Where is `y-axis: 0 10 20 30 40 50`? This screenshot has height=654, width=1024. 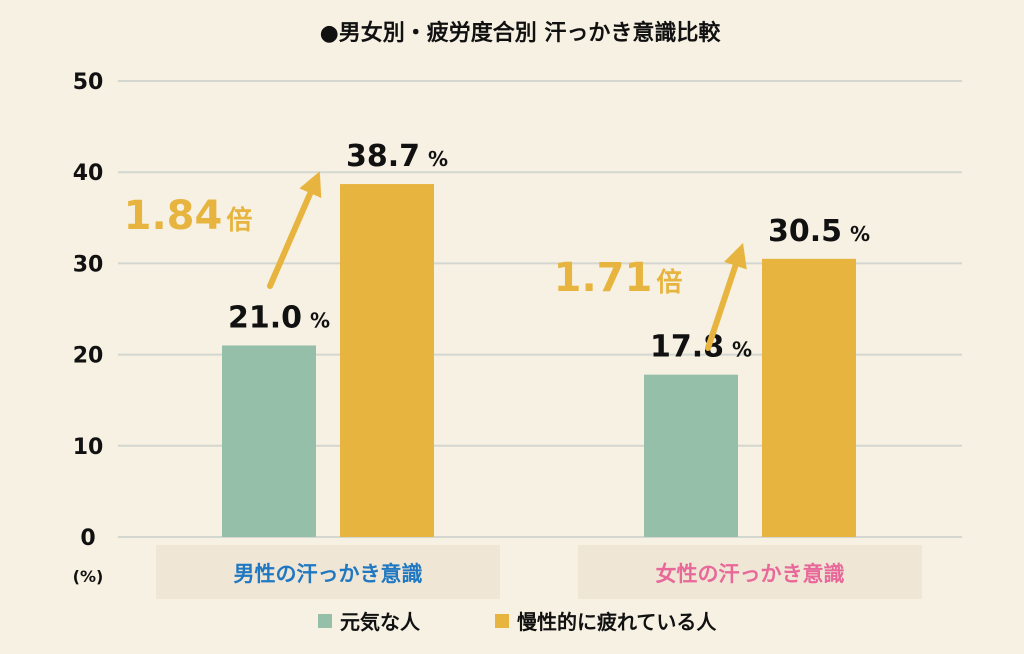
y-axis: 0 10 20 30 40 50 is located at coordinates (88, 310).